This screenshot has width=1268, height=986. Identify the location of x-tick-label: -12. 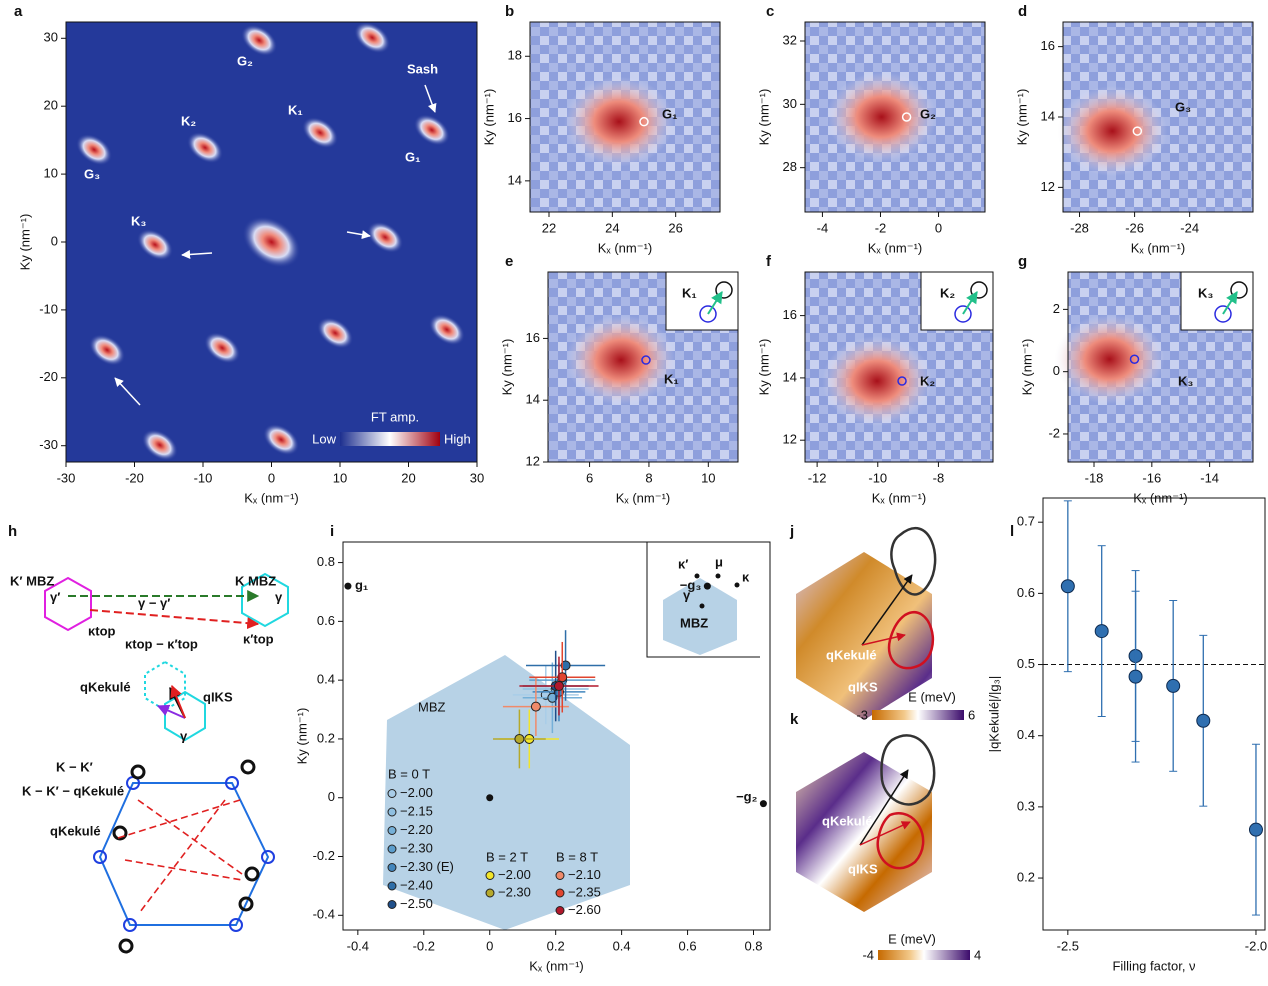
(817, 477).